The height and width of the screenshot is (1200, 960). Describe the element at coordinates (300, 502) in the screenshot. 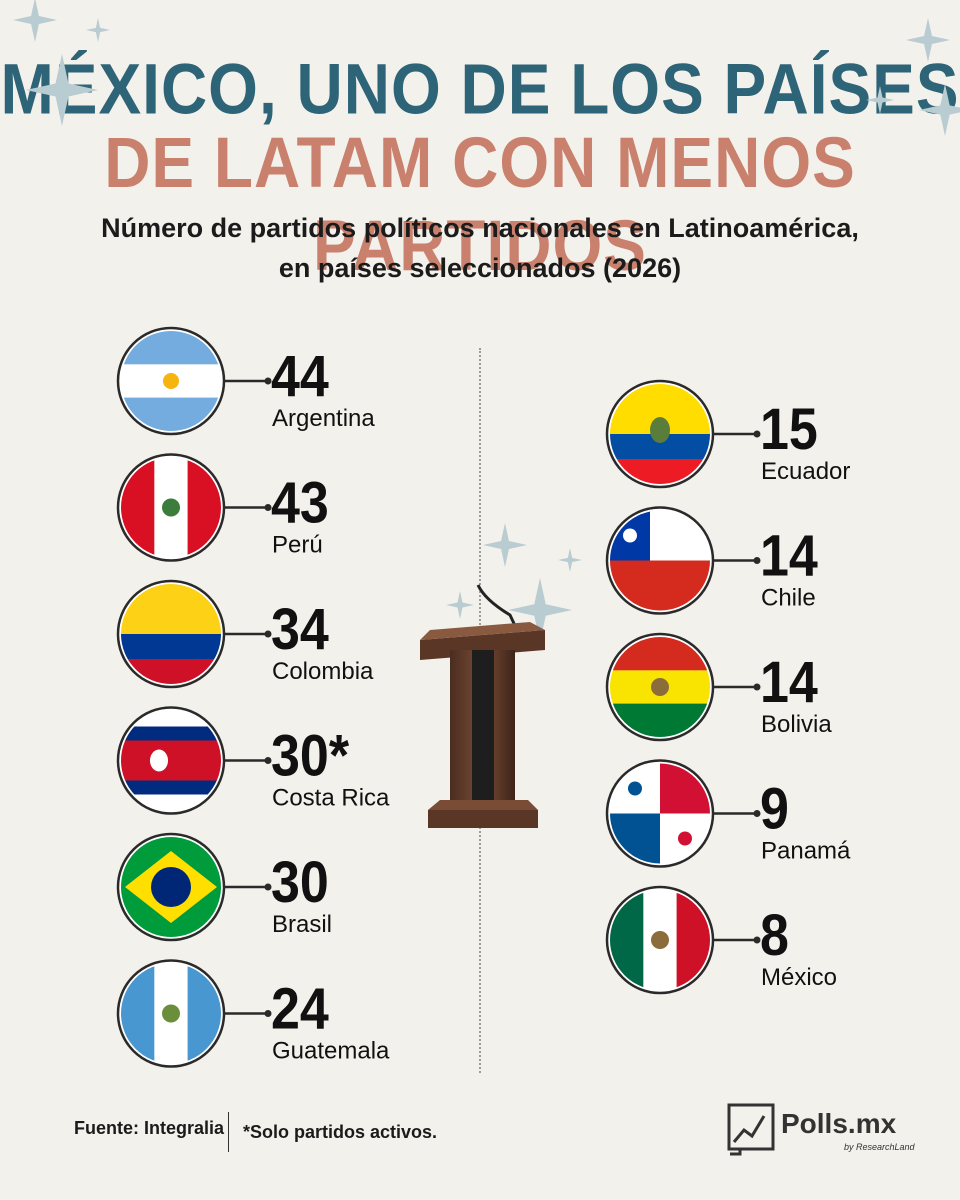

I see `value-label: 43` at that location.